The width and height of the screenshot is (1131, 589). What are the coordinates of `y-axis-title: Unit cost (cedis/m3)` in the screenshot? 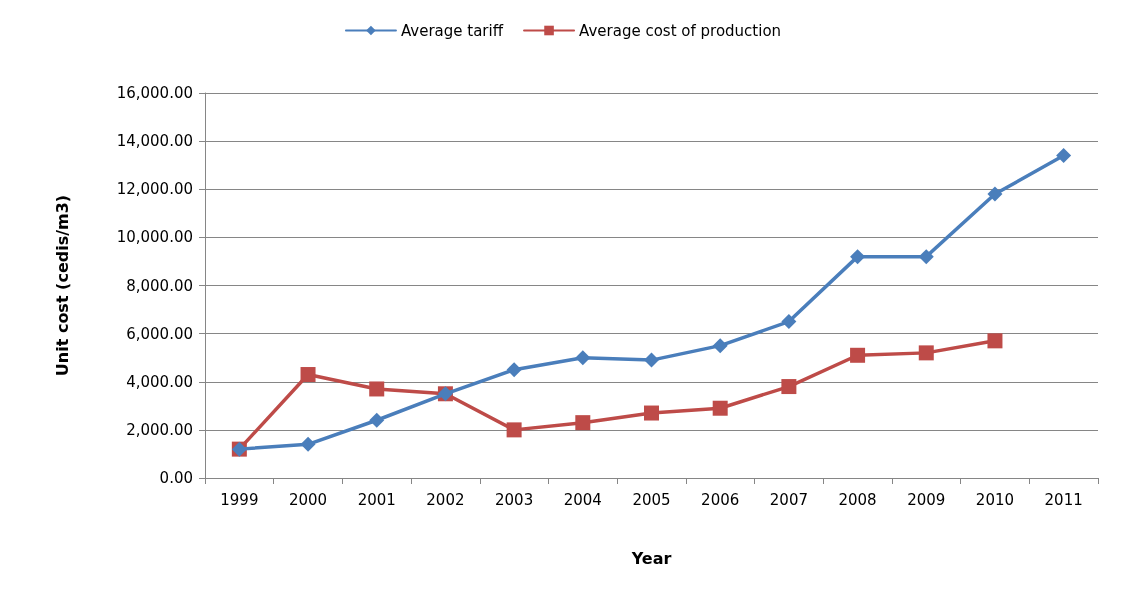 It's located at (62, 285).